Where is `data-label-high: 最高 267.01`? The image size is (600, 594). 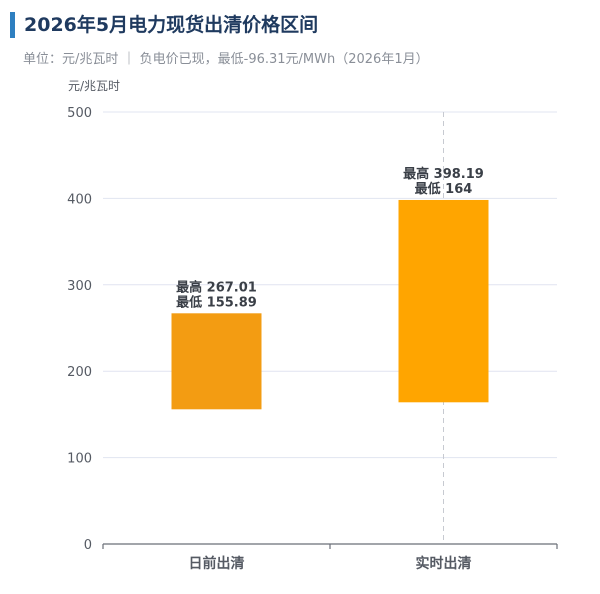
data-label-high: 最高 267.01 is located at coordinates (216, 287).